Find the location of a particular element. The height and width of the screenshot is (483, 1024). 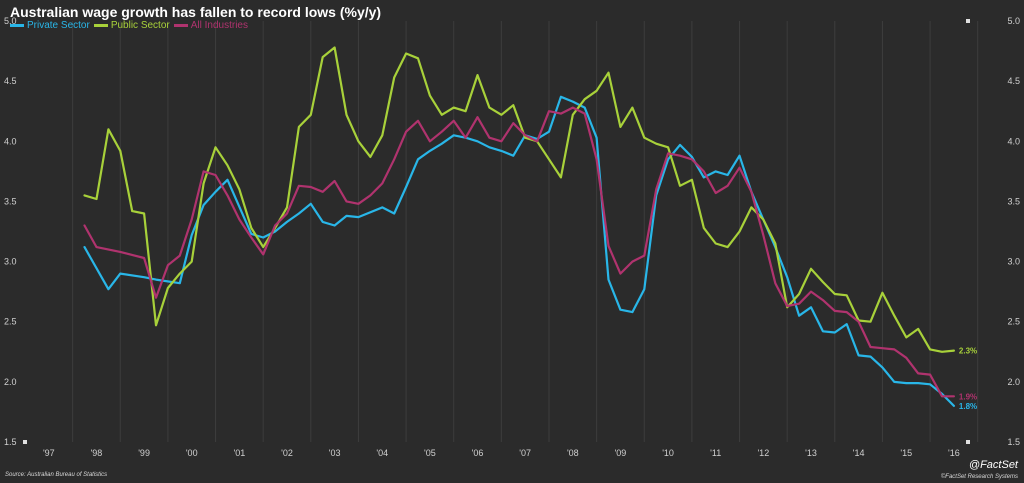

legend-item-private-sector: Private Sector is located at coordinates (50, 25).